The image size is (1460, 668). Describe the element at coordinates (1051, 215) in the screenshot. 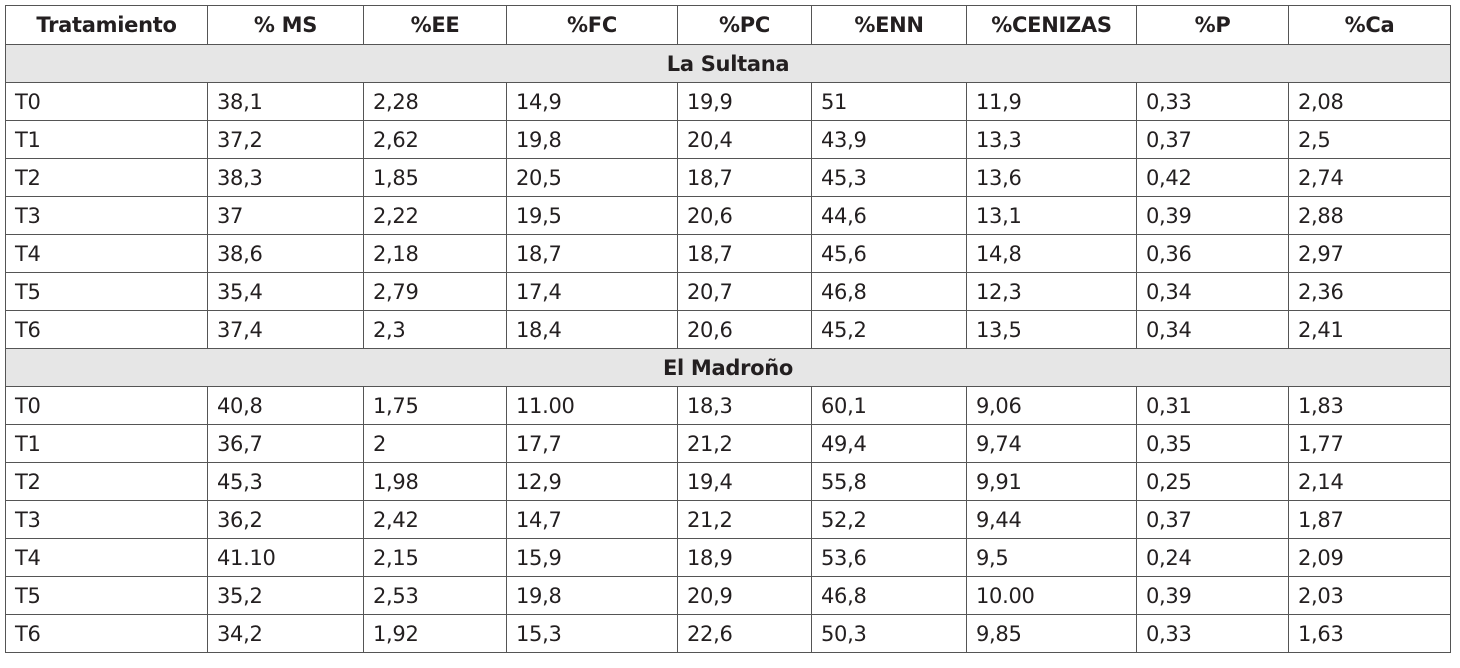

I see `value-cell: 13,1` at that location.